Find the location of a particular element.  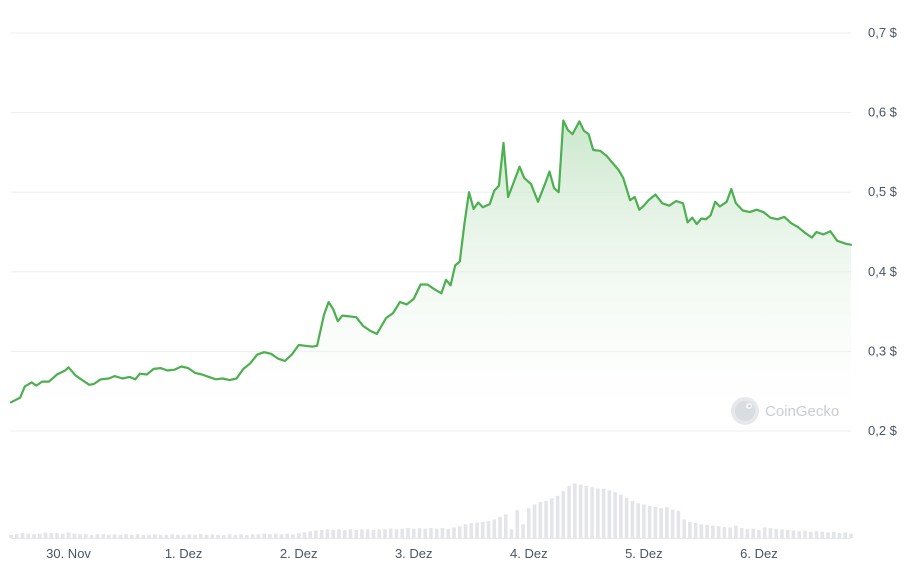

y-tick-label: 0,5 $ is located at coordinates (883, 191).